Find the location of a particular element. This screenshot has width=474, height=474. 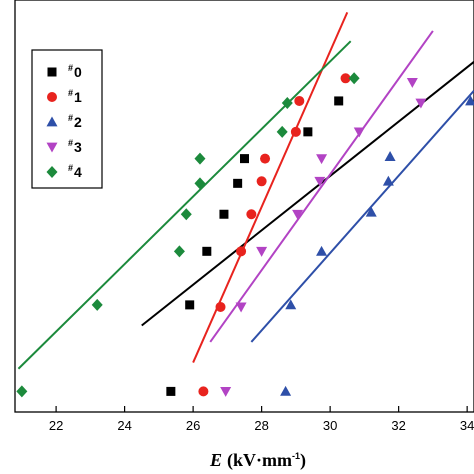

x-tick-label: 26 is located at coordinates (193, 425).